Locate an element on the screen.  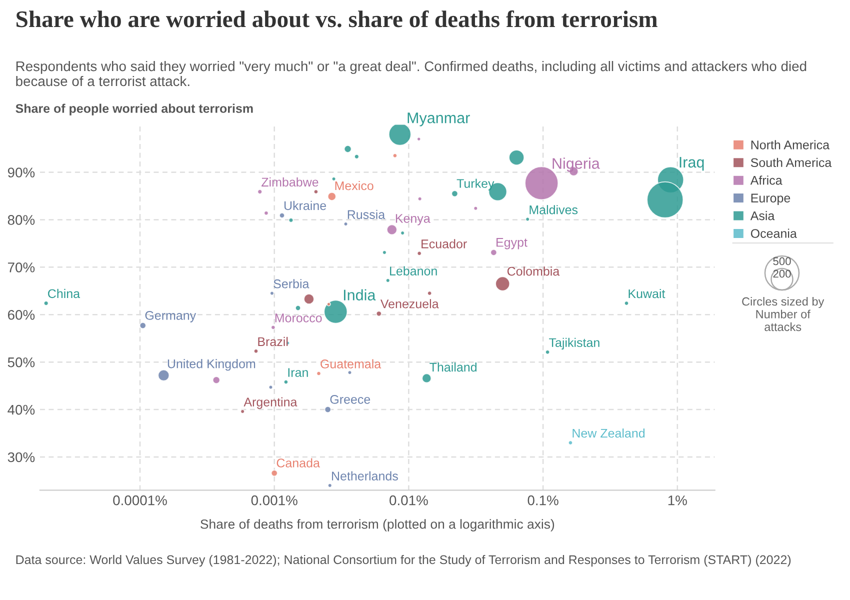
x-tick-label: 0.001% is located at coordinates (274, 500).